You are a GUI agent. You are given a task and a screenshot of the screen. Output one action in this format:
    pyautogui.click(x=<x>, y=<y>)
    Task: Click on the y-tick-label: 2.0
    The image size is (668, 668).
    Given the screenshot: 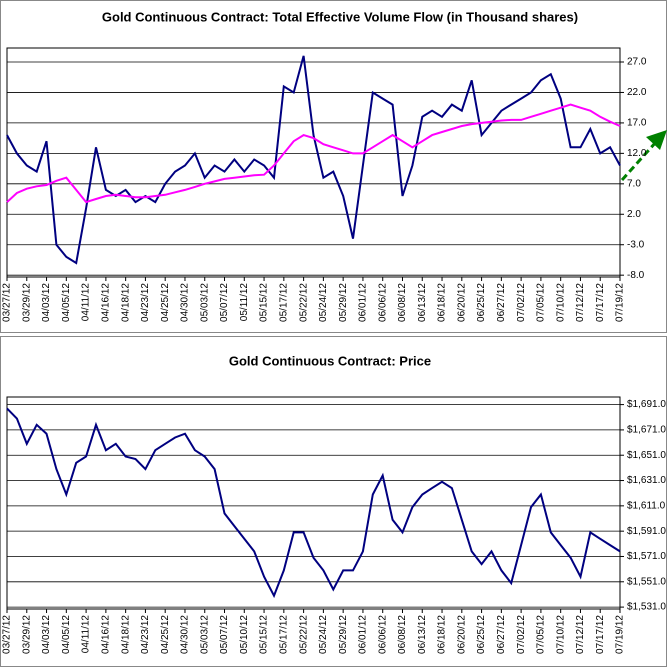 What is the action you would take?
    pyautogui.click(x=634, y=214)
    